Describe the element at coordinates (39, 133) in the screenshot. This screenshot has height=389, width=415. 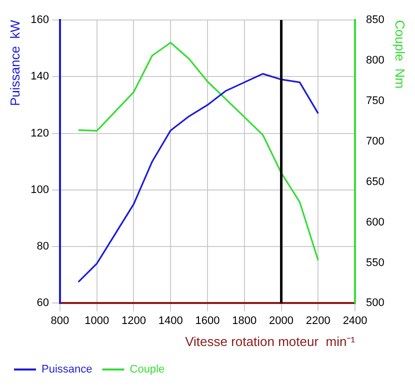
I see `y-tick-label: 120` at that location.